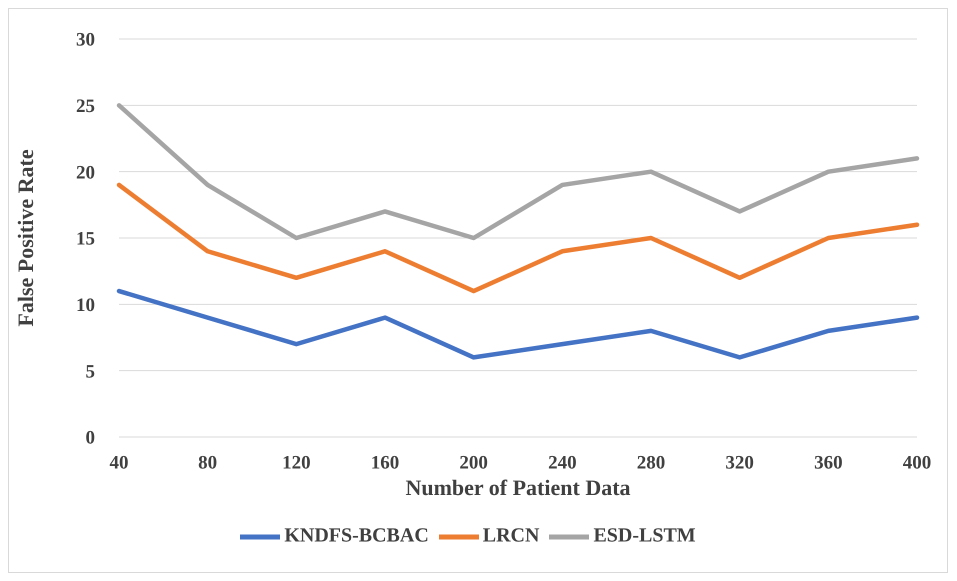 This screenshot has width=957, height=581. What do you see at coordinates (385, 463) in the screenshot?
I see `x-tick-label: 160` at bounding box center [385, 463].